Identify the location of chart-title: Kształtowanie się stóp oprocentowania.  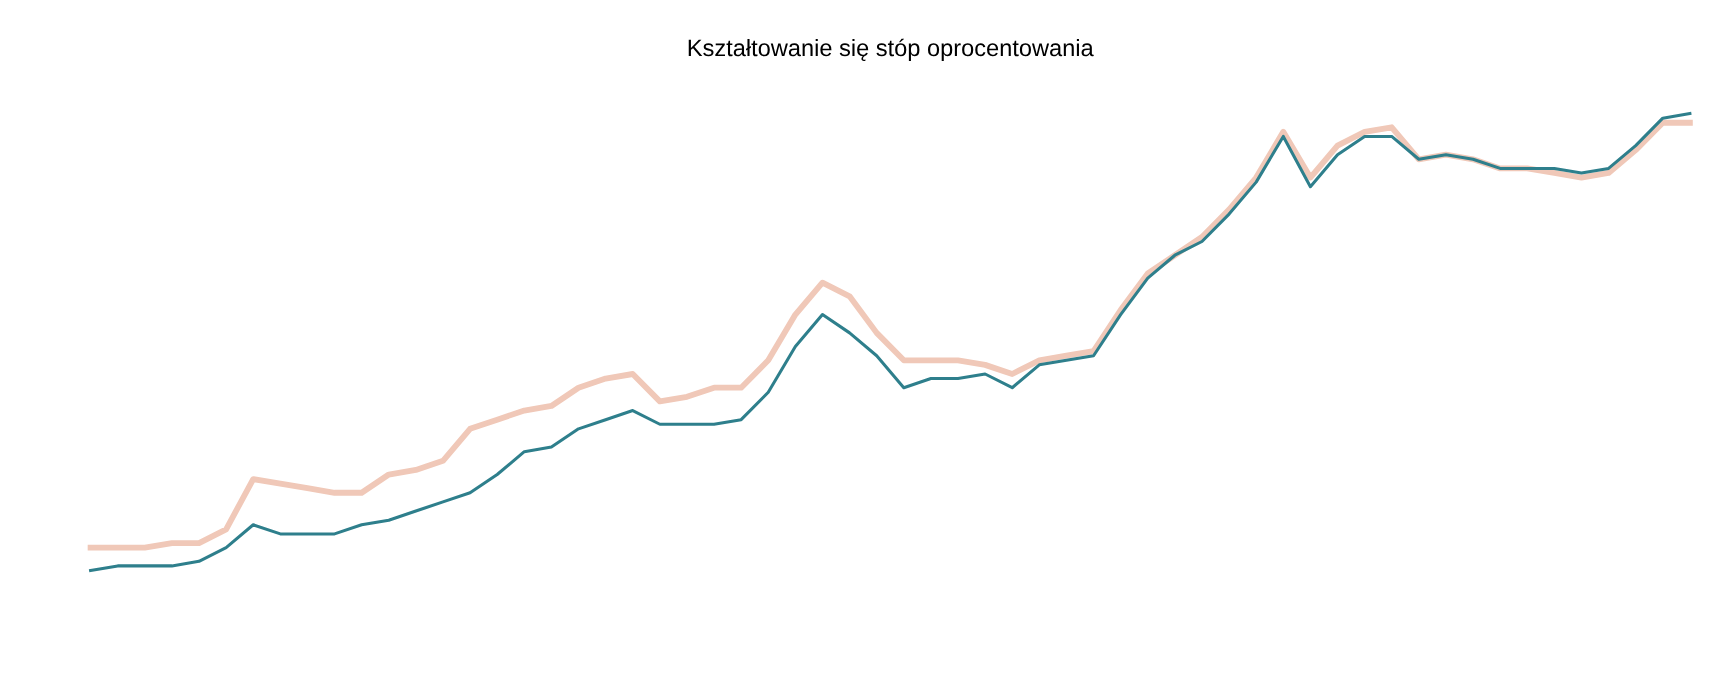
(891, 49).